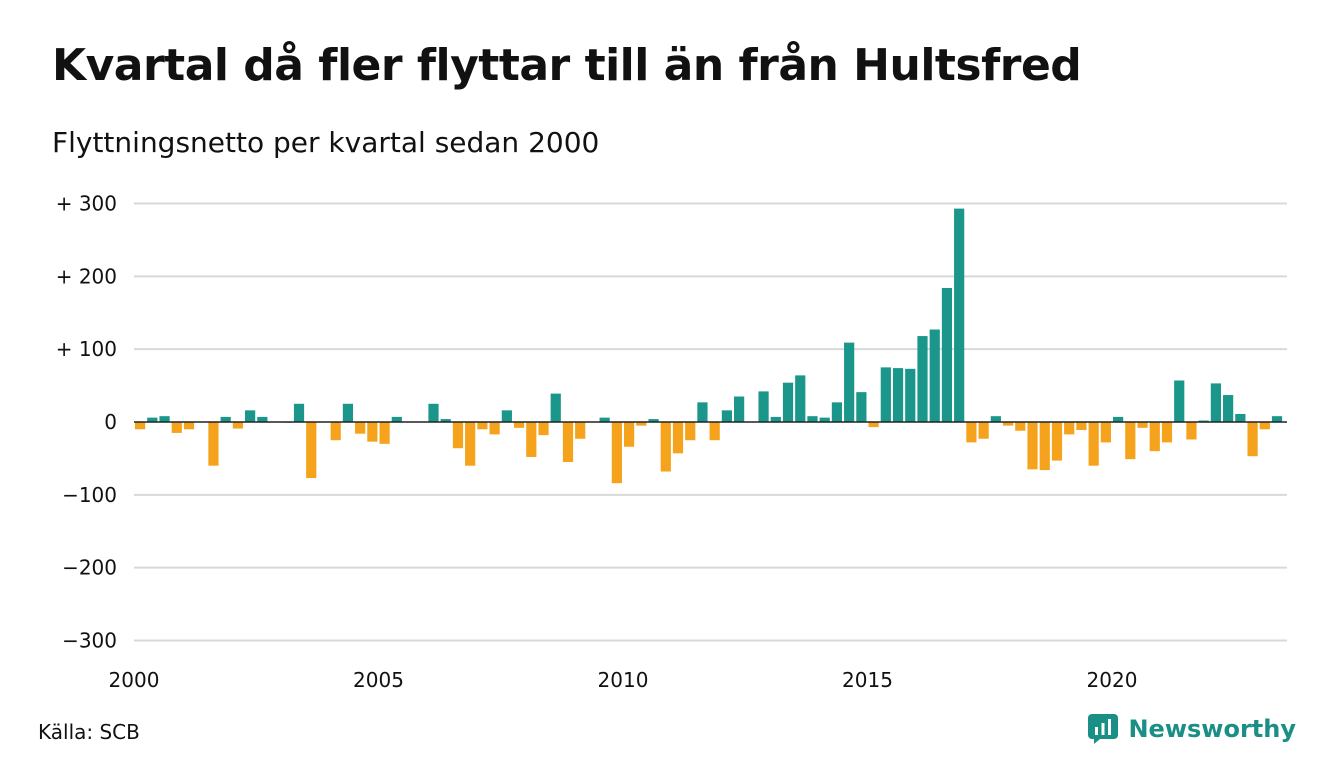 The width and height of the screenshot is (1340, 780). Describe the element at coordinates (110, 422) in the screenshot. I see `y-tick-label: 0` at that location.